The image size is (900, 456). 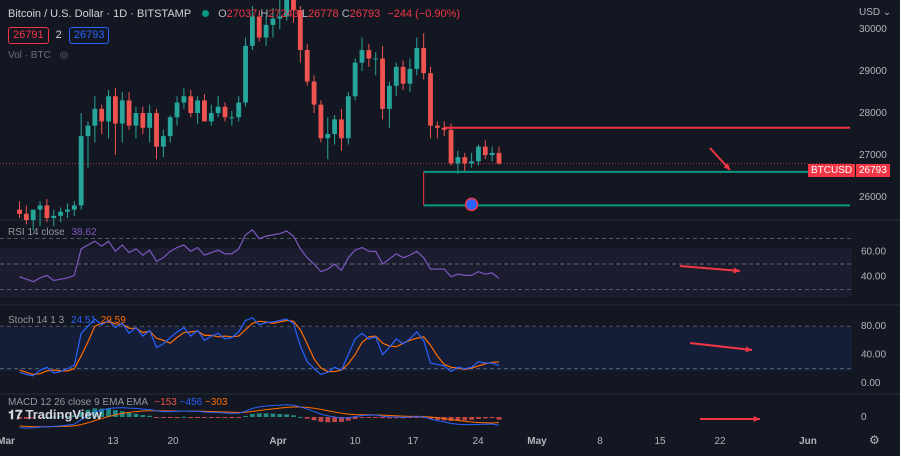 I want to click on tradingview-logo-text: TradingView, so click(x=63, y=414).